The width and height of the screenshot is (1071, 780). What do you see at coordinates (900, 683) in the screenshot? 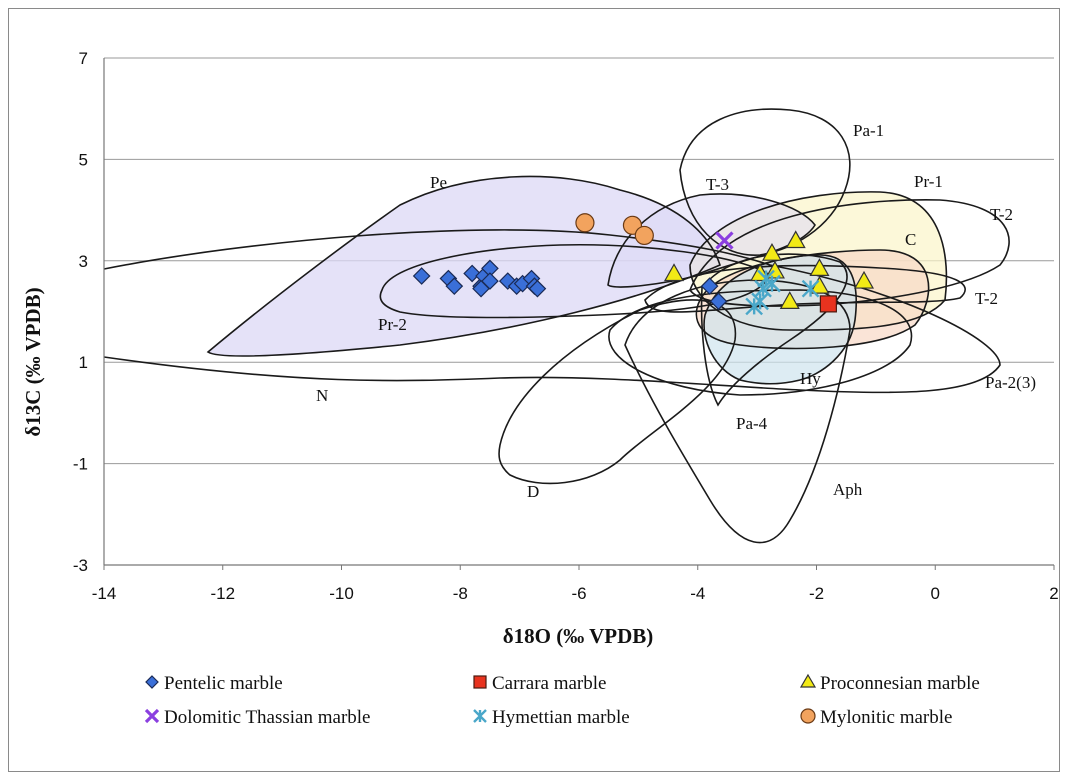
I see `legend-label-proconnesian-marble: Proconnesian marble` at bounding box center [900, 683].